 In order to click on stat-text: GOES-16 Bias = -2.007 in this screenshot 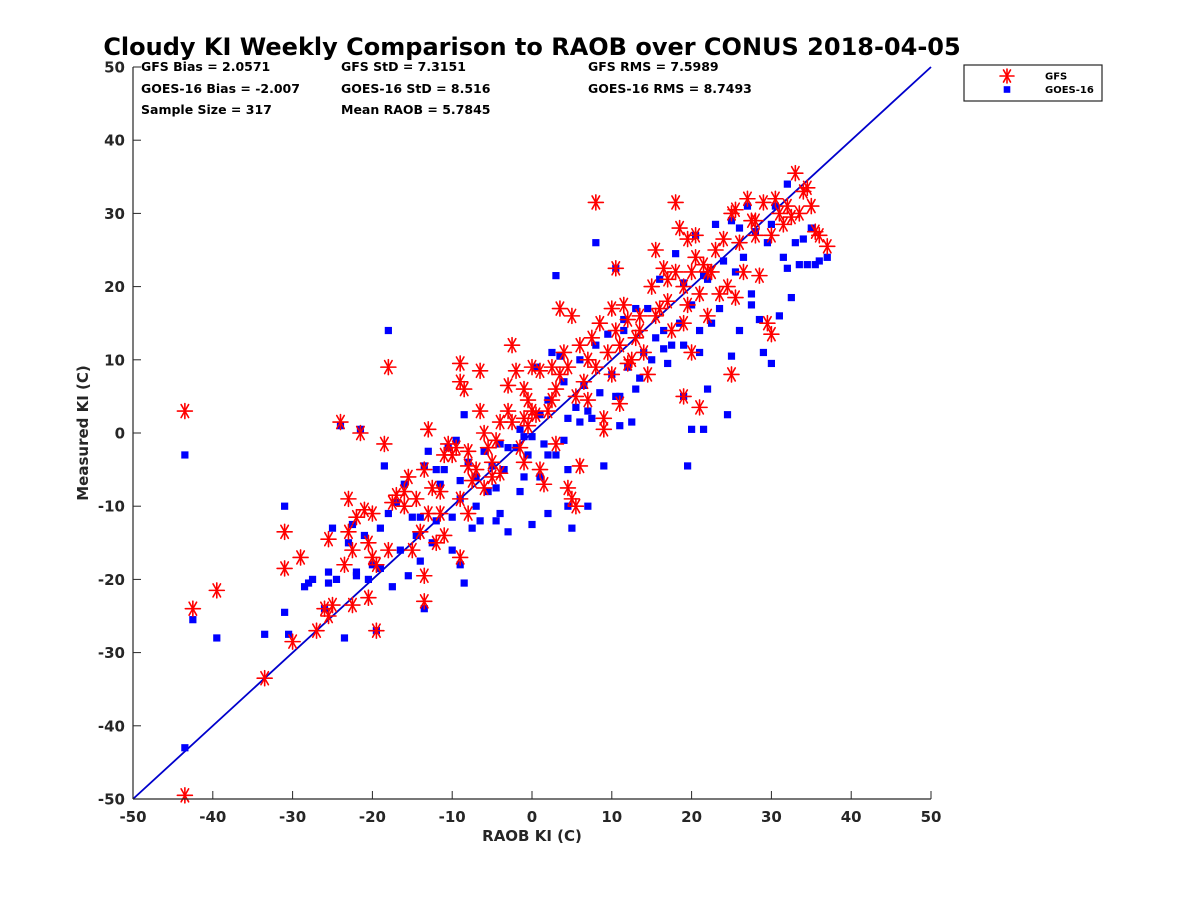, I will do `click(220, 88)`.